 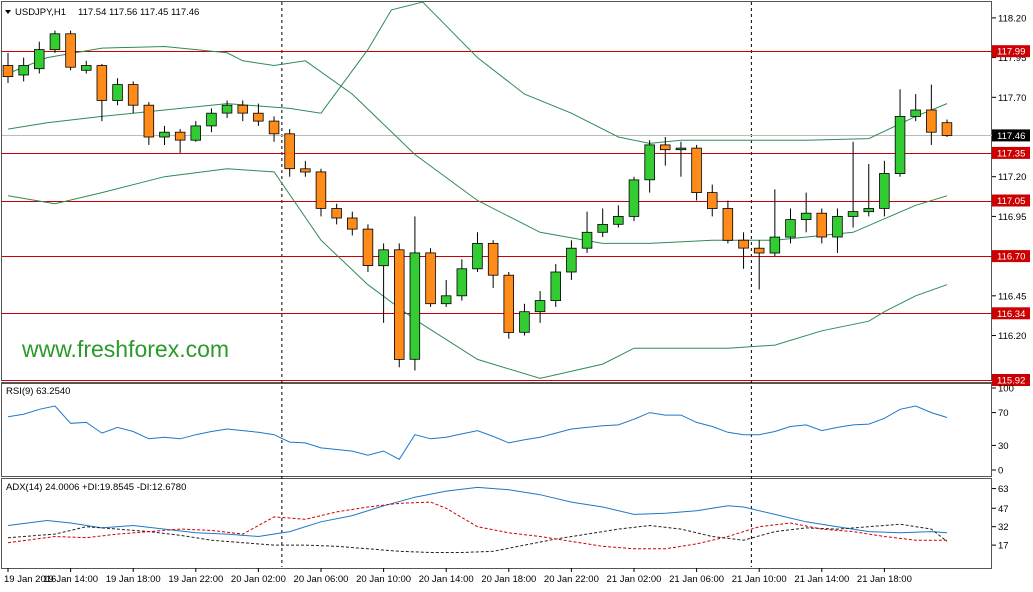 I want to click on adx-axis-tick-label: 17, so click(x=1003, y=546).